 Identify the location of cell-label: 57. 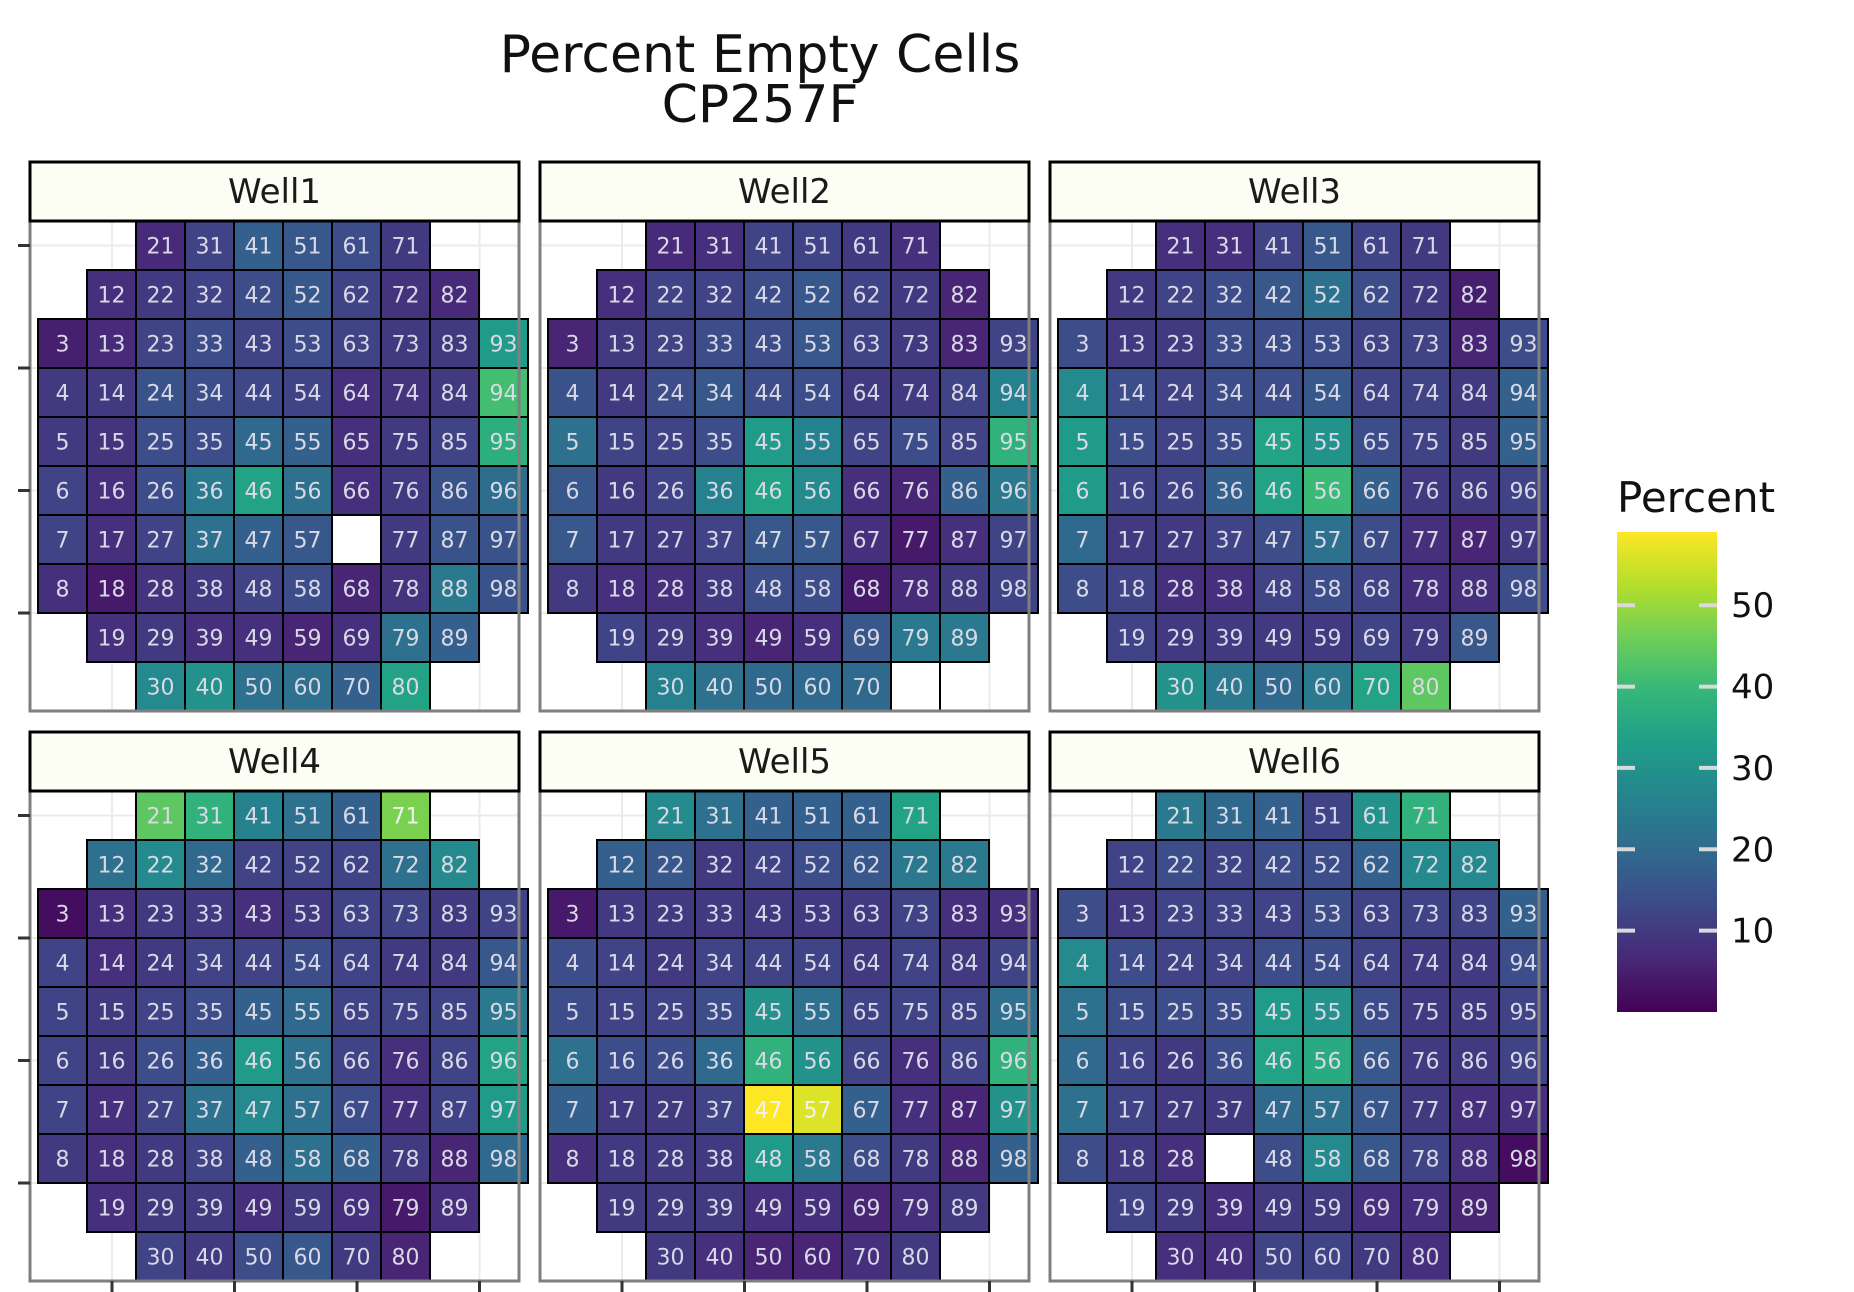
(818, 541).